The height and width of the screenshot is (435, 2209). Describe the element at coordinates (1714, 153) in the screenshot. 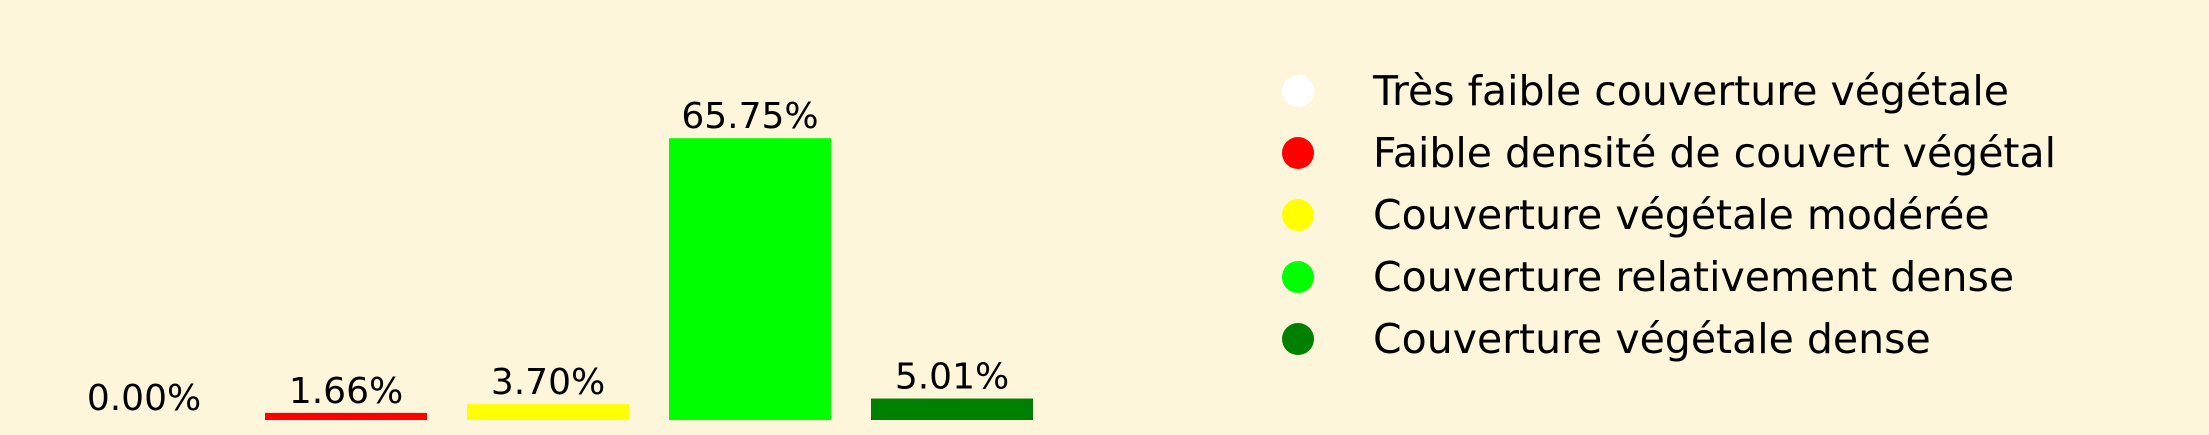

I see `legend-label-2: Faible densité de couvert végétal` at that location.